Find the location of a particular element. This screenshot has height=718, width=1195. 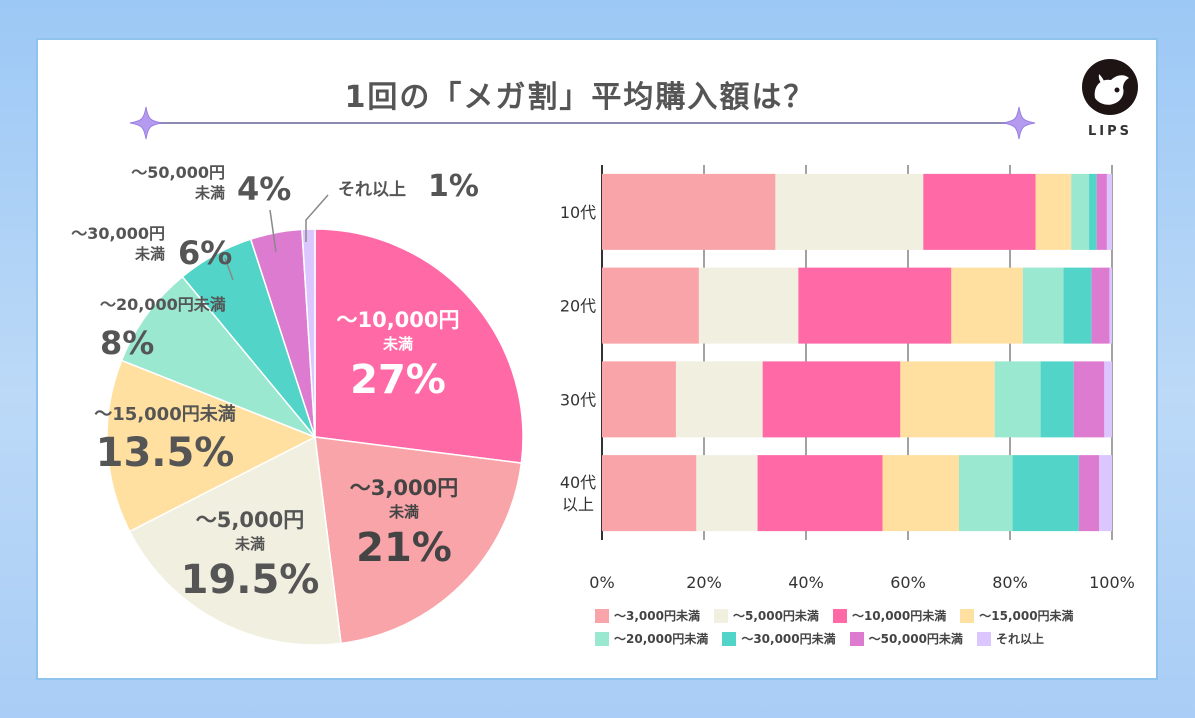

legend-item: 〜30,000円未満 is located at coordinates (779, 638).